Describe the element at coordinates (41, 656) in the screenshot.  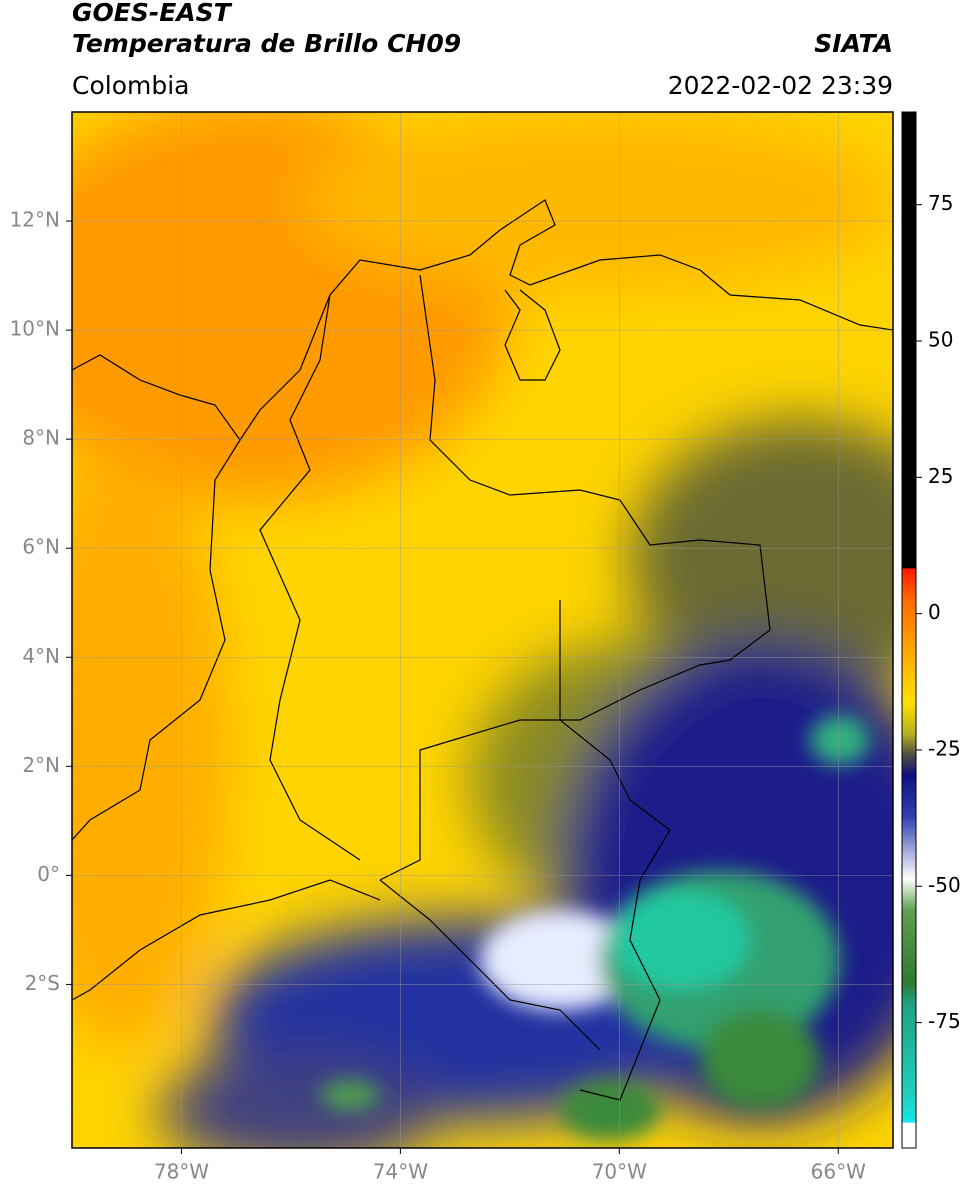
I see `y-tick-label: 4°N` at that location.